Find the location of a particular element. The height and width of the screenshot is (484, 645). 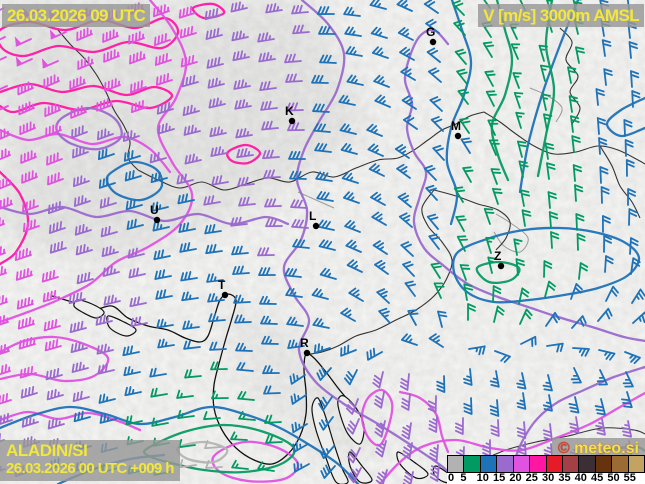

border-line is located at coordinates (381, 272).